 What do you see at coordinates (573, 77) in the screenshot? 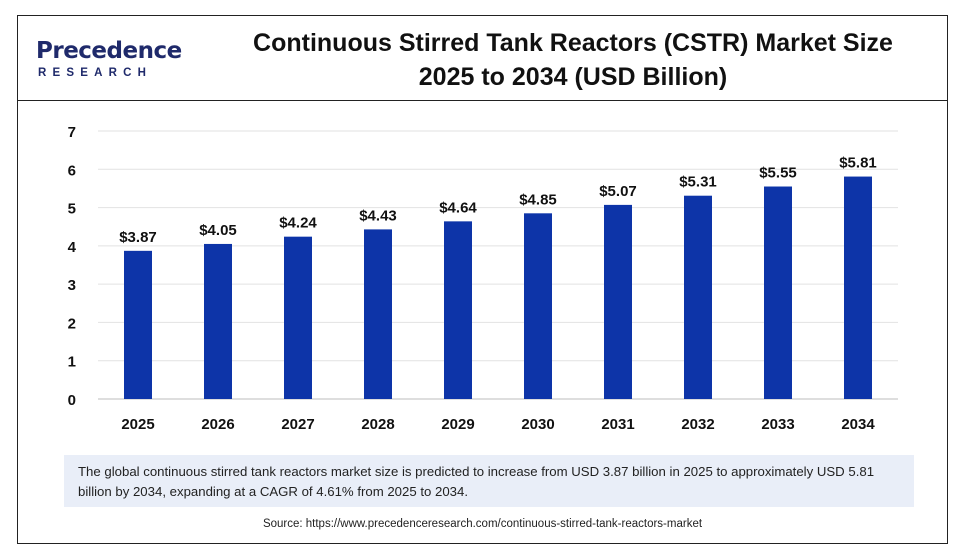
I see `chart-title-line-2: 2025 to 2034 (USD Billion)` at bounding box center [573, 77].